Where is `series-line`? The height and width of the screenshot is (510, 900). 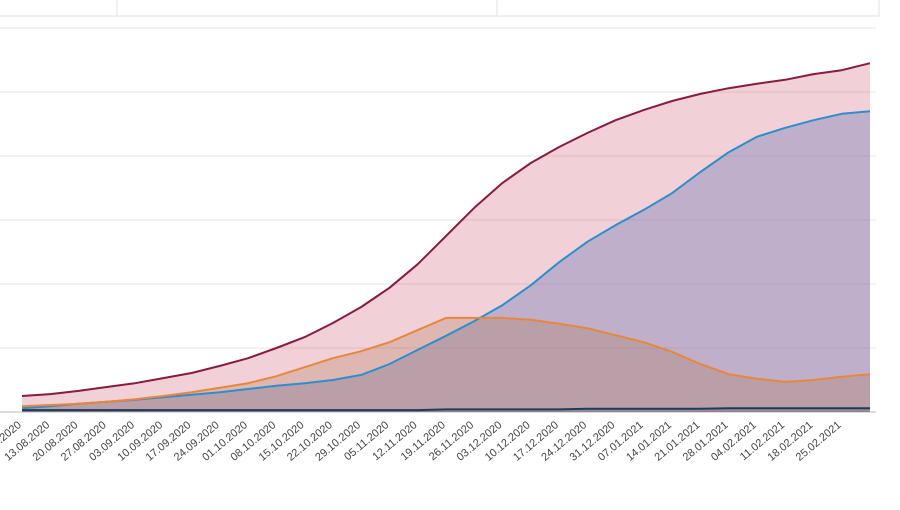
series-line is located at coordinates (446, 409).